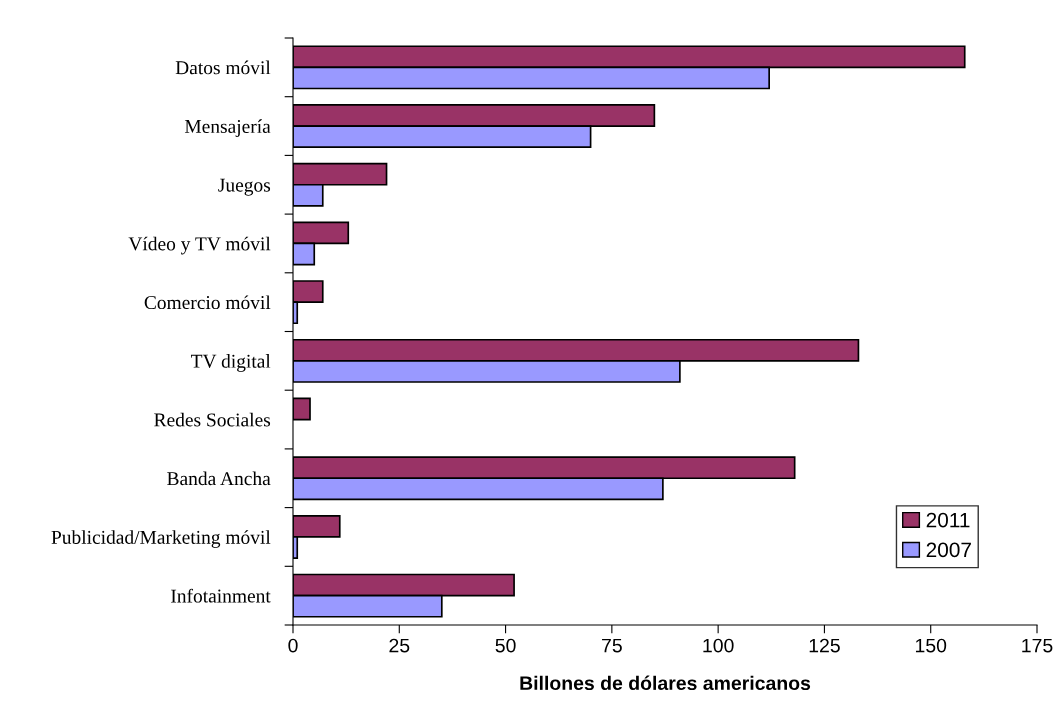 This screenshot has height=704, width=1061. What do you see at coordinates (665, 683) in the screenshot?
I see `x-axis-title: Billones de dólares americanos` at bounding box center [665, 683].